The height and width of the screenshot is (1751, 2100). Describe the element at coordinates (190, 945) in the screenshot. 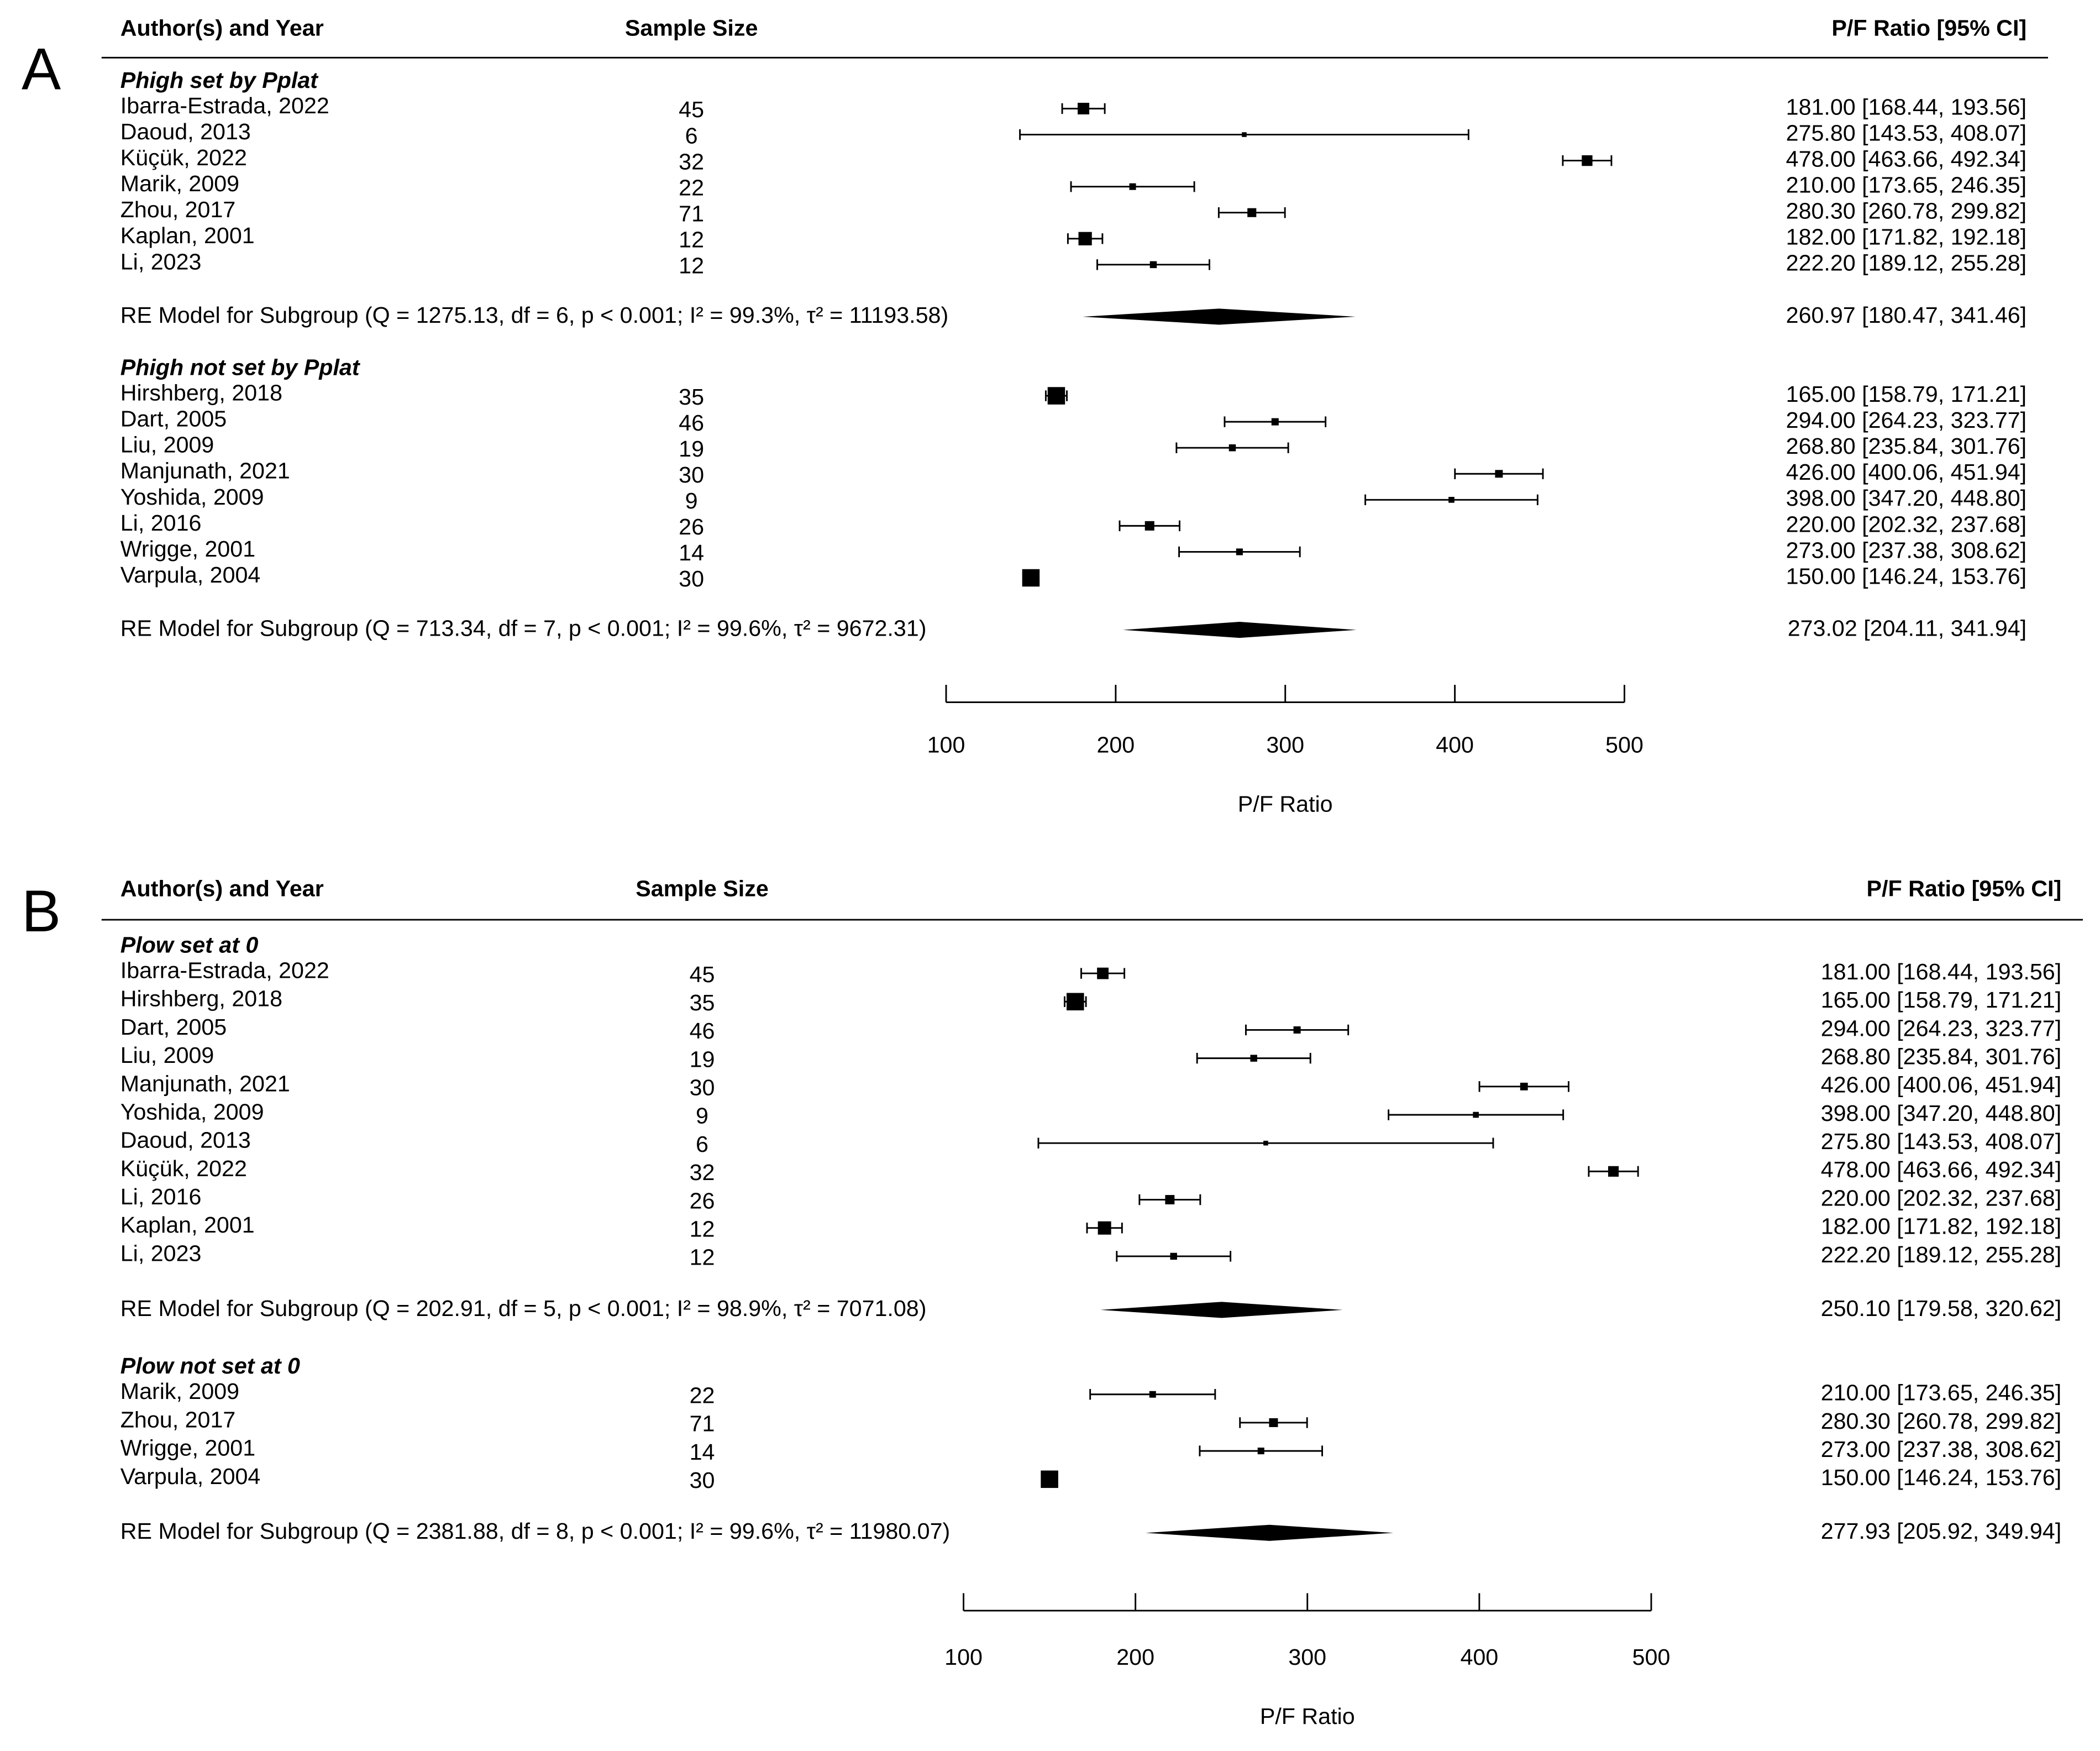

I see `group-title: Plow set at 0` at that location.